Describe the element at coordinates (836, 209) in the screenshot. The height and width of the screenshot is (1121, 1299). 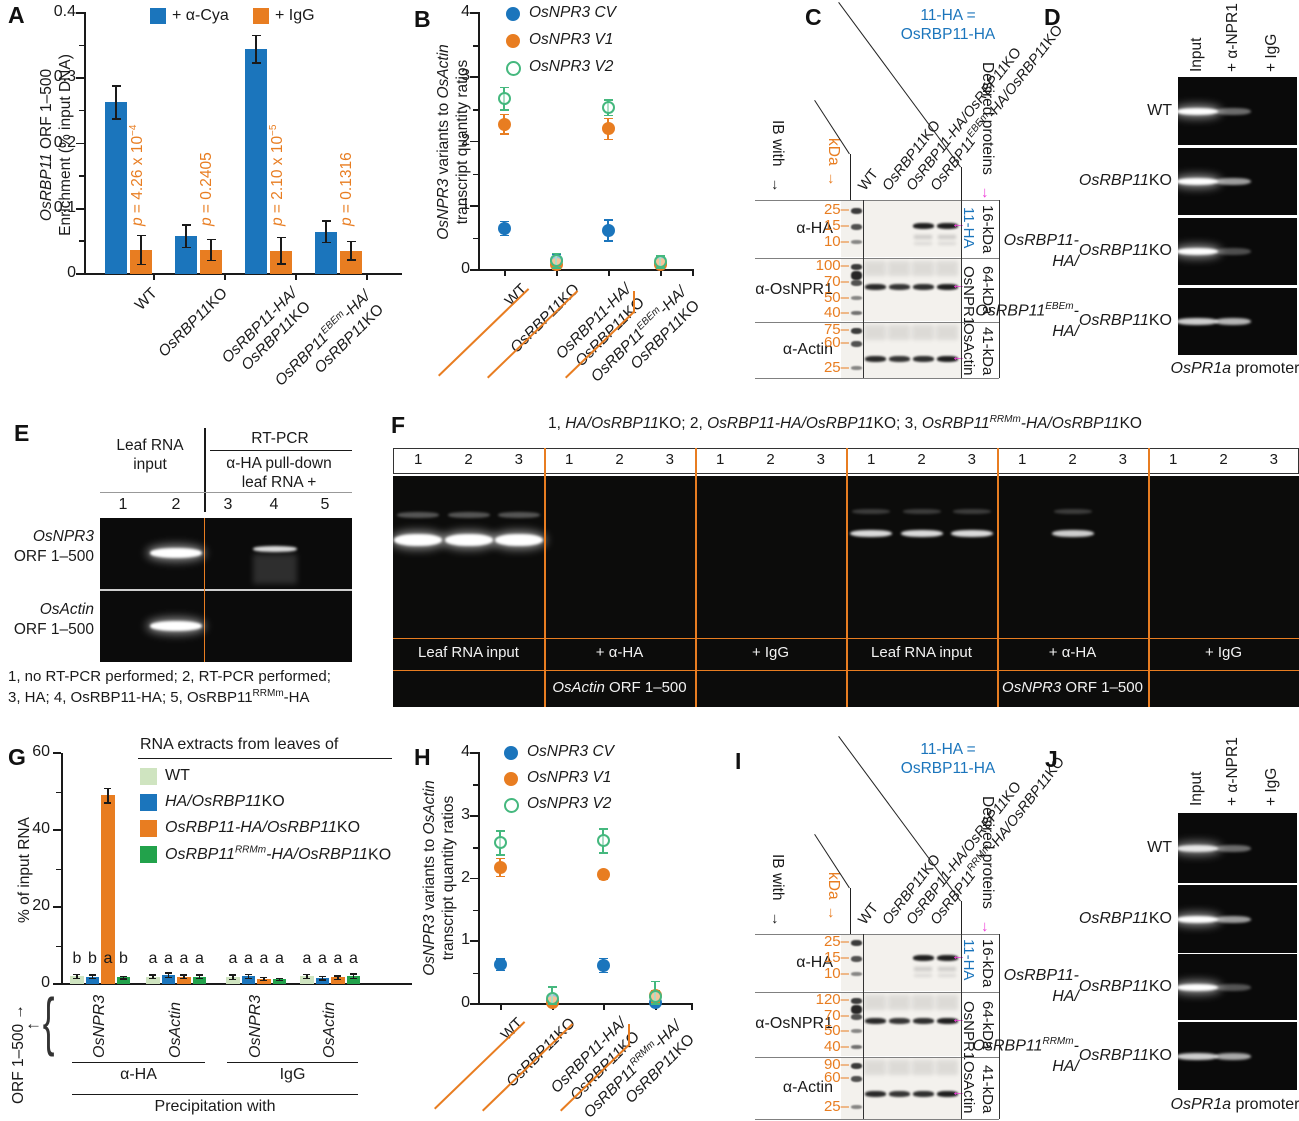
I see `kda-marker-label: 25–` at that location.